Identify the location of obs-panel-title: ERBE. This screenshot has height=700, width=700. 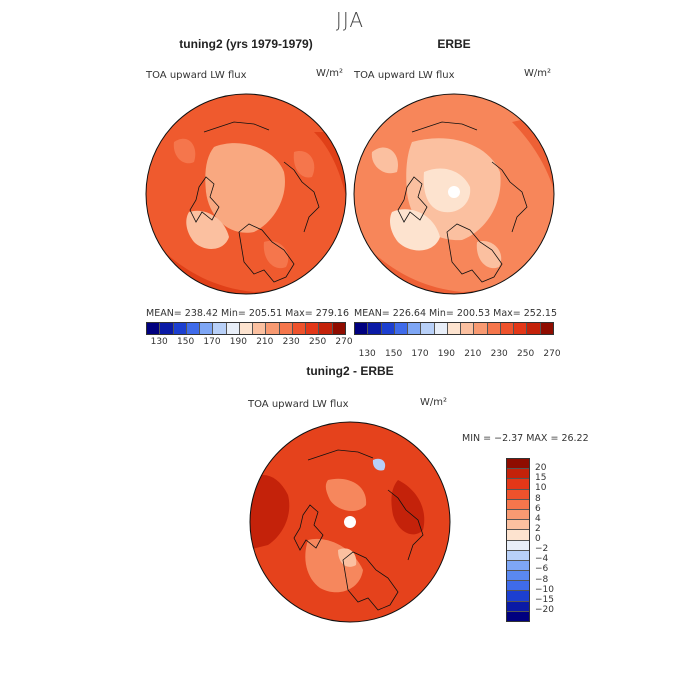
(454, 44).